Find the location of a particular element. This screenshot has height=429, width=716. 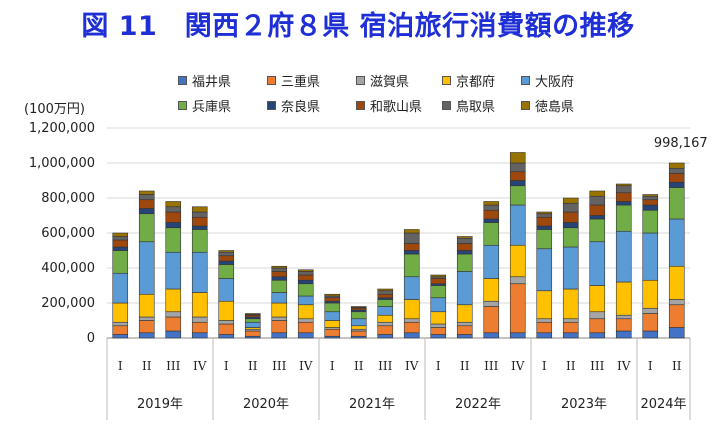

legend-label: 滋賀県 is located at coordinates (390, 82).